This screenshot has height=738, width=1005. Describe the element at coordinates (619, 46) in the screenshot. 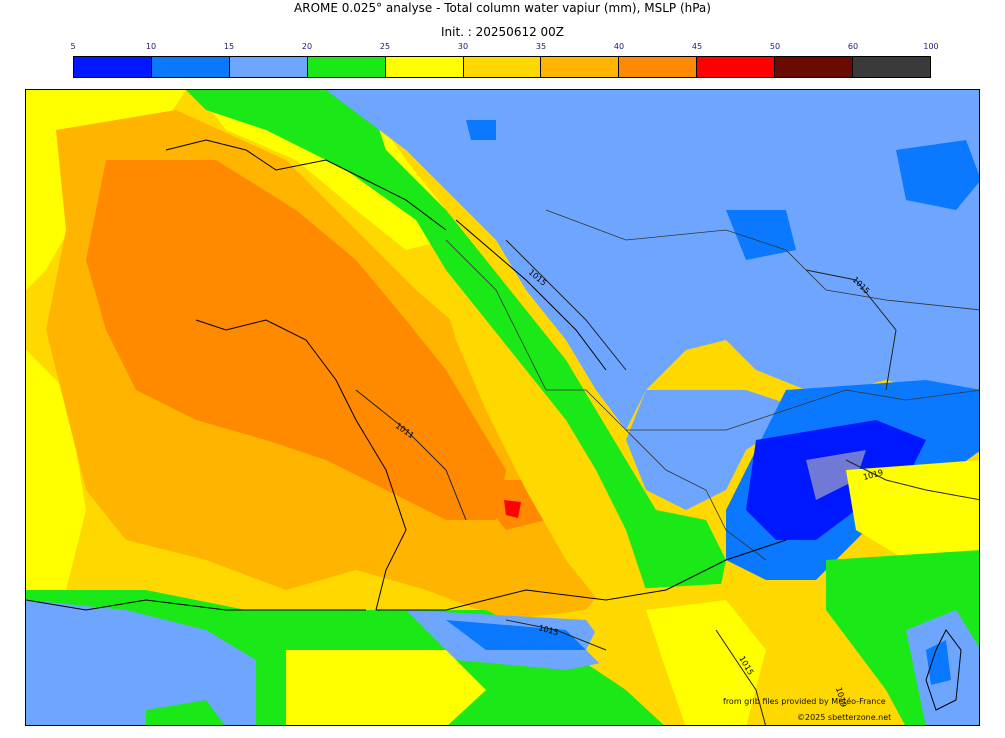

I see `colorbar-tick-label: 40` at that location.